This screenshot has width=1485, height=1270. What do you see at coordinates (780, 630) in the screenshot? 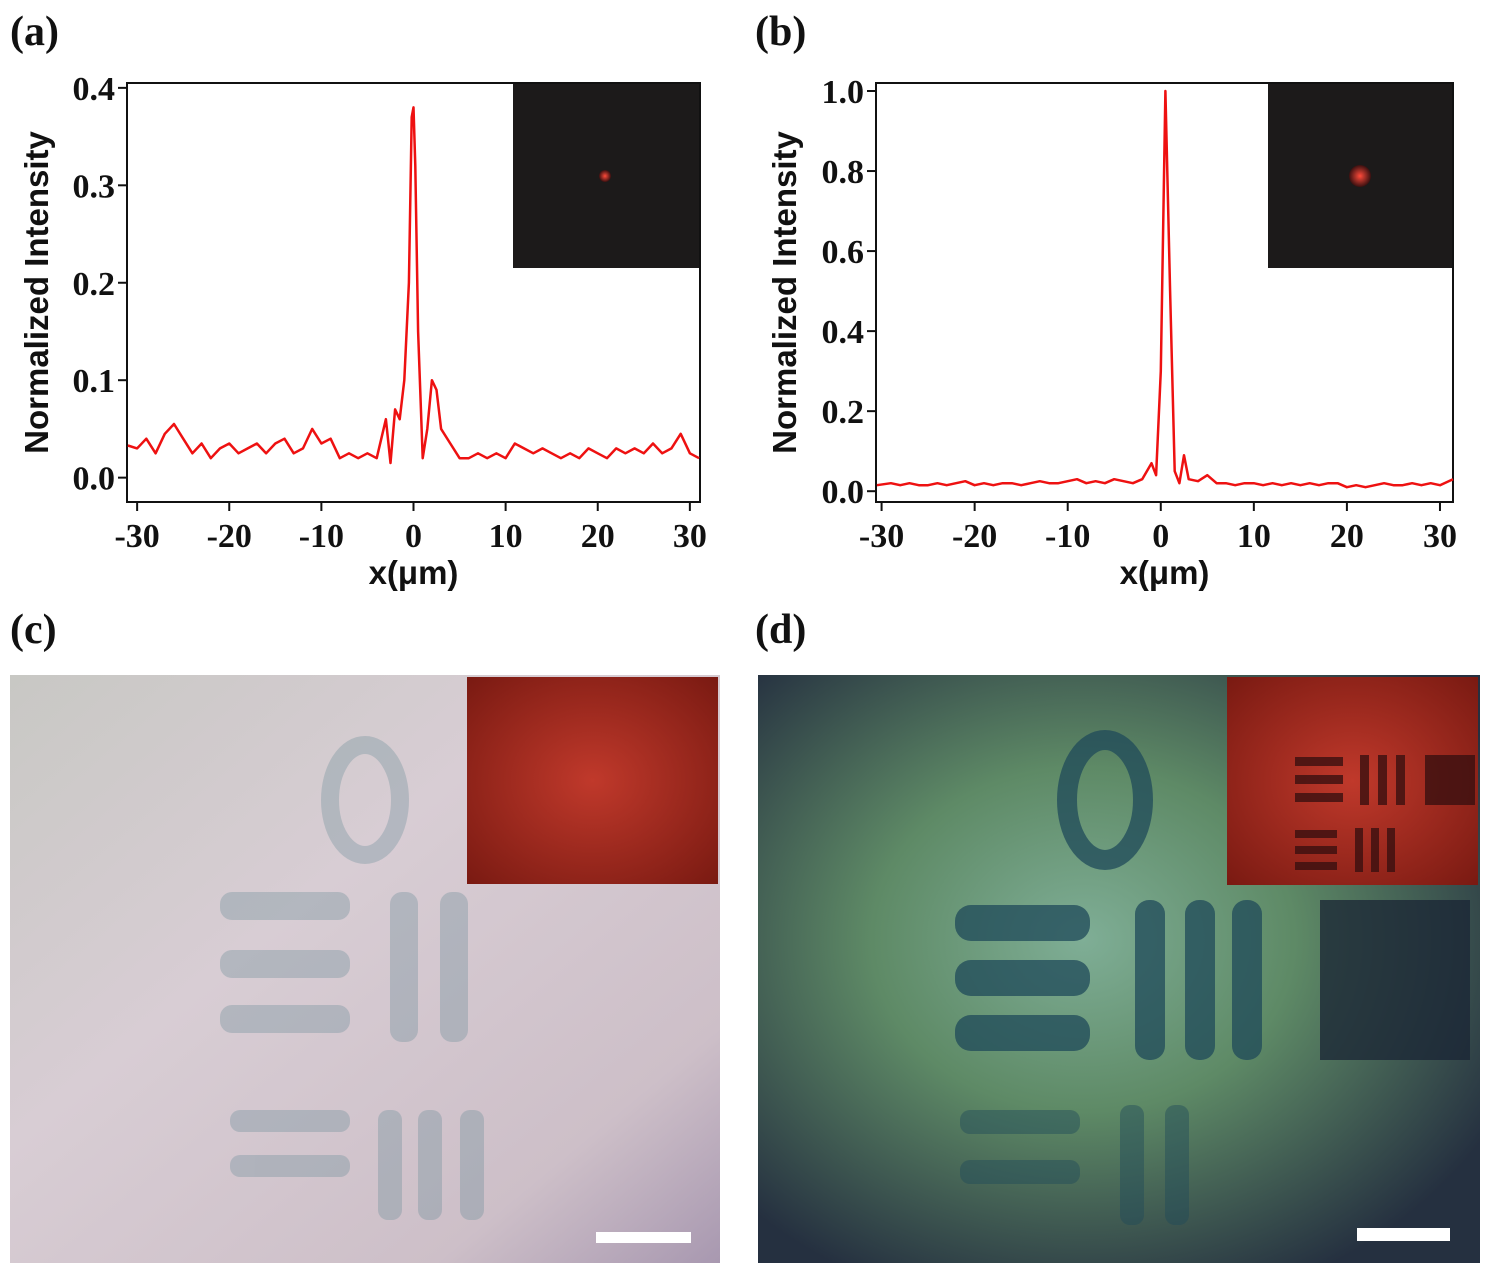
I see `panel-label: (d)` at bounding box center [780, 630].